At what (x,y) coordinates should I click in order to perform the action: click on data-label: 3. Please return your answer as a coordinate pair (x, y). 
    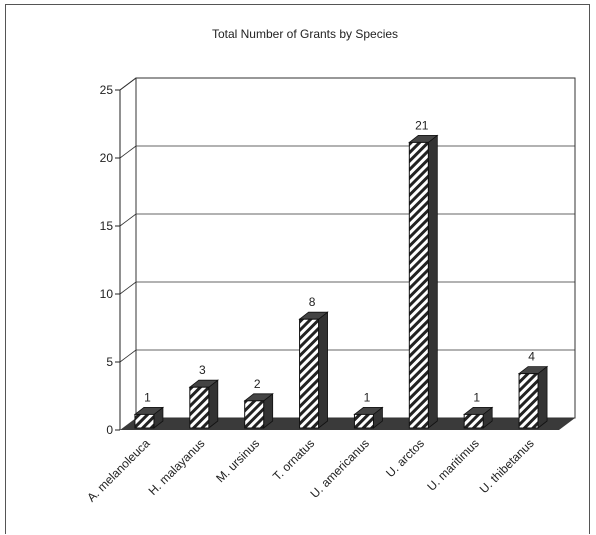
    Looking at the image, I should click on (202, 370).